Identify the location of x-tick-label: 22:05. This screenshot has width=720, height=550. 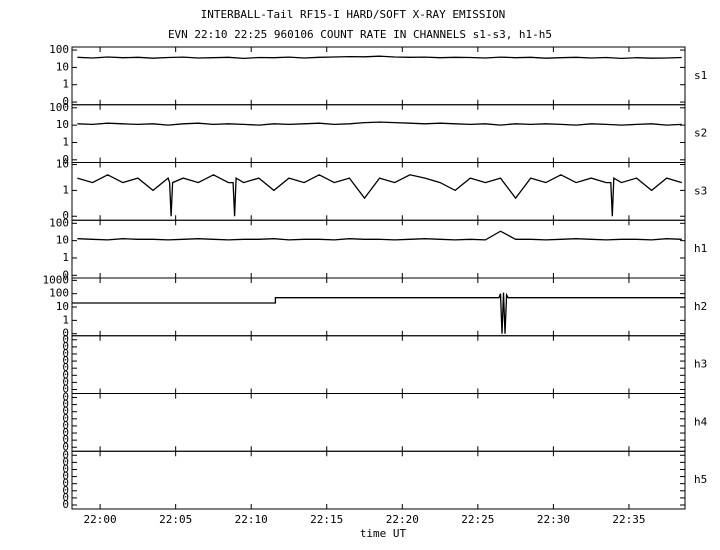
(175, 519).